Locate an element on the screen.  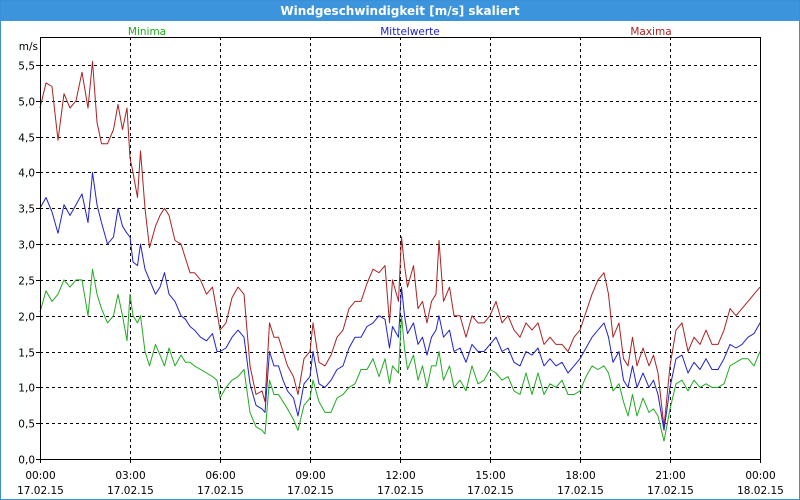
legend: Minima Mittelwerte Maxima is located at coordinates (400, 32).